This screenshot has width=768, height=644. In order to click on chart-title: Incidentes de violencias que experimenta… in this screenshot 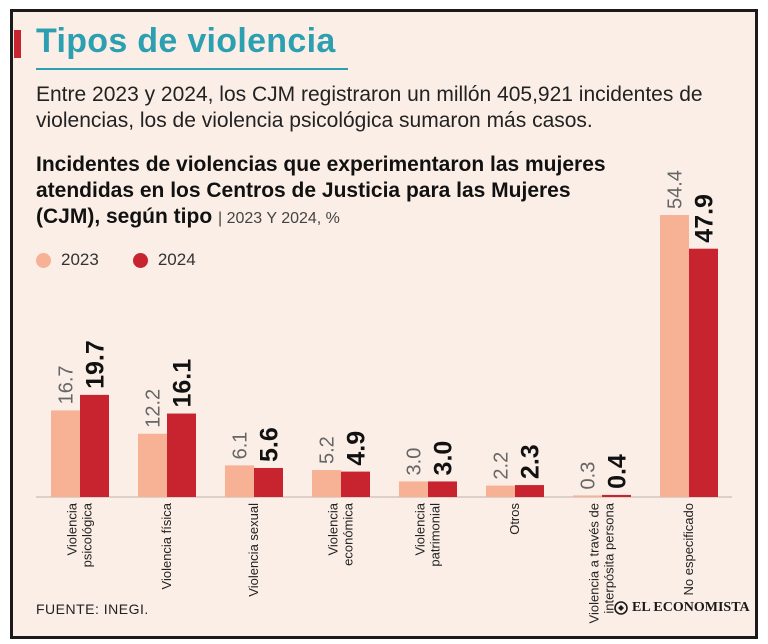, I will do `click(336, 192)`.